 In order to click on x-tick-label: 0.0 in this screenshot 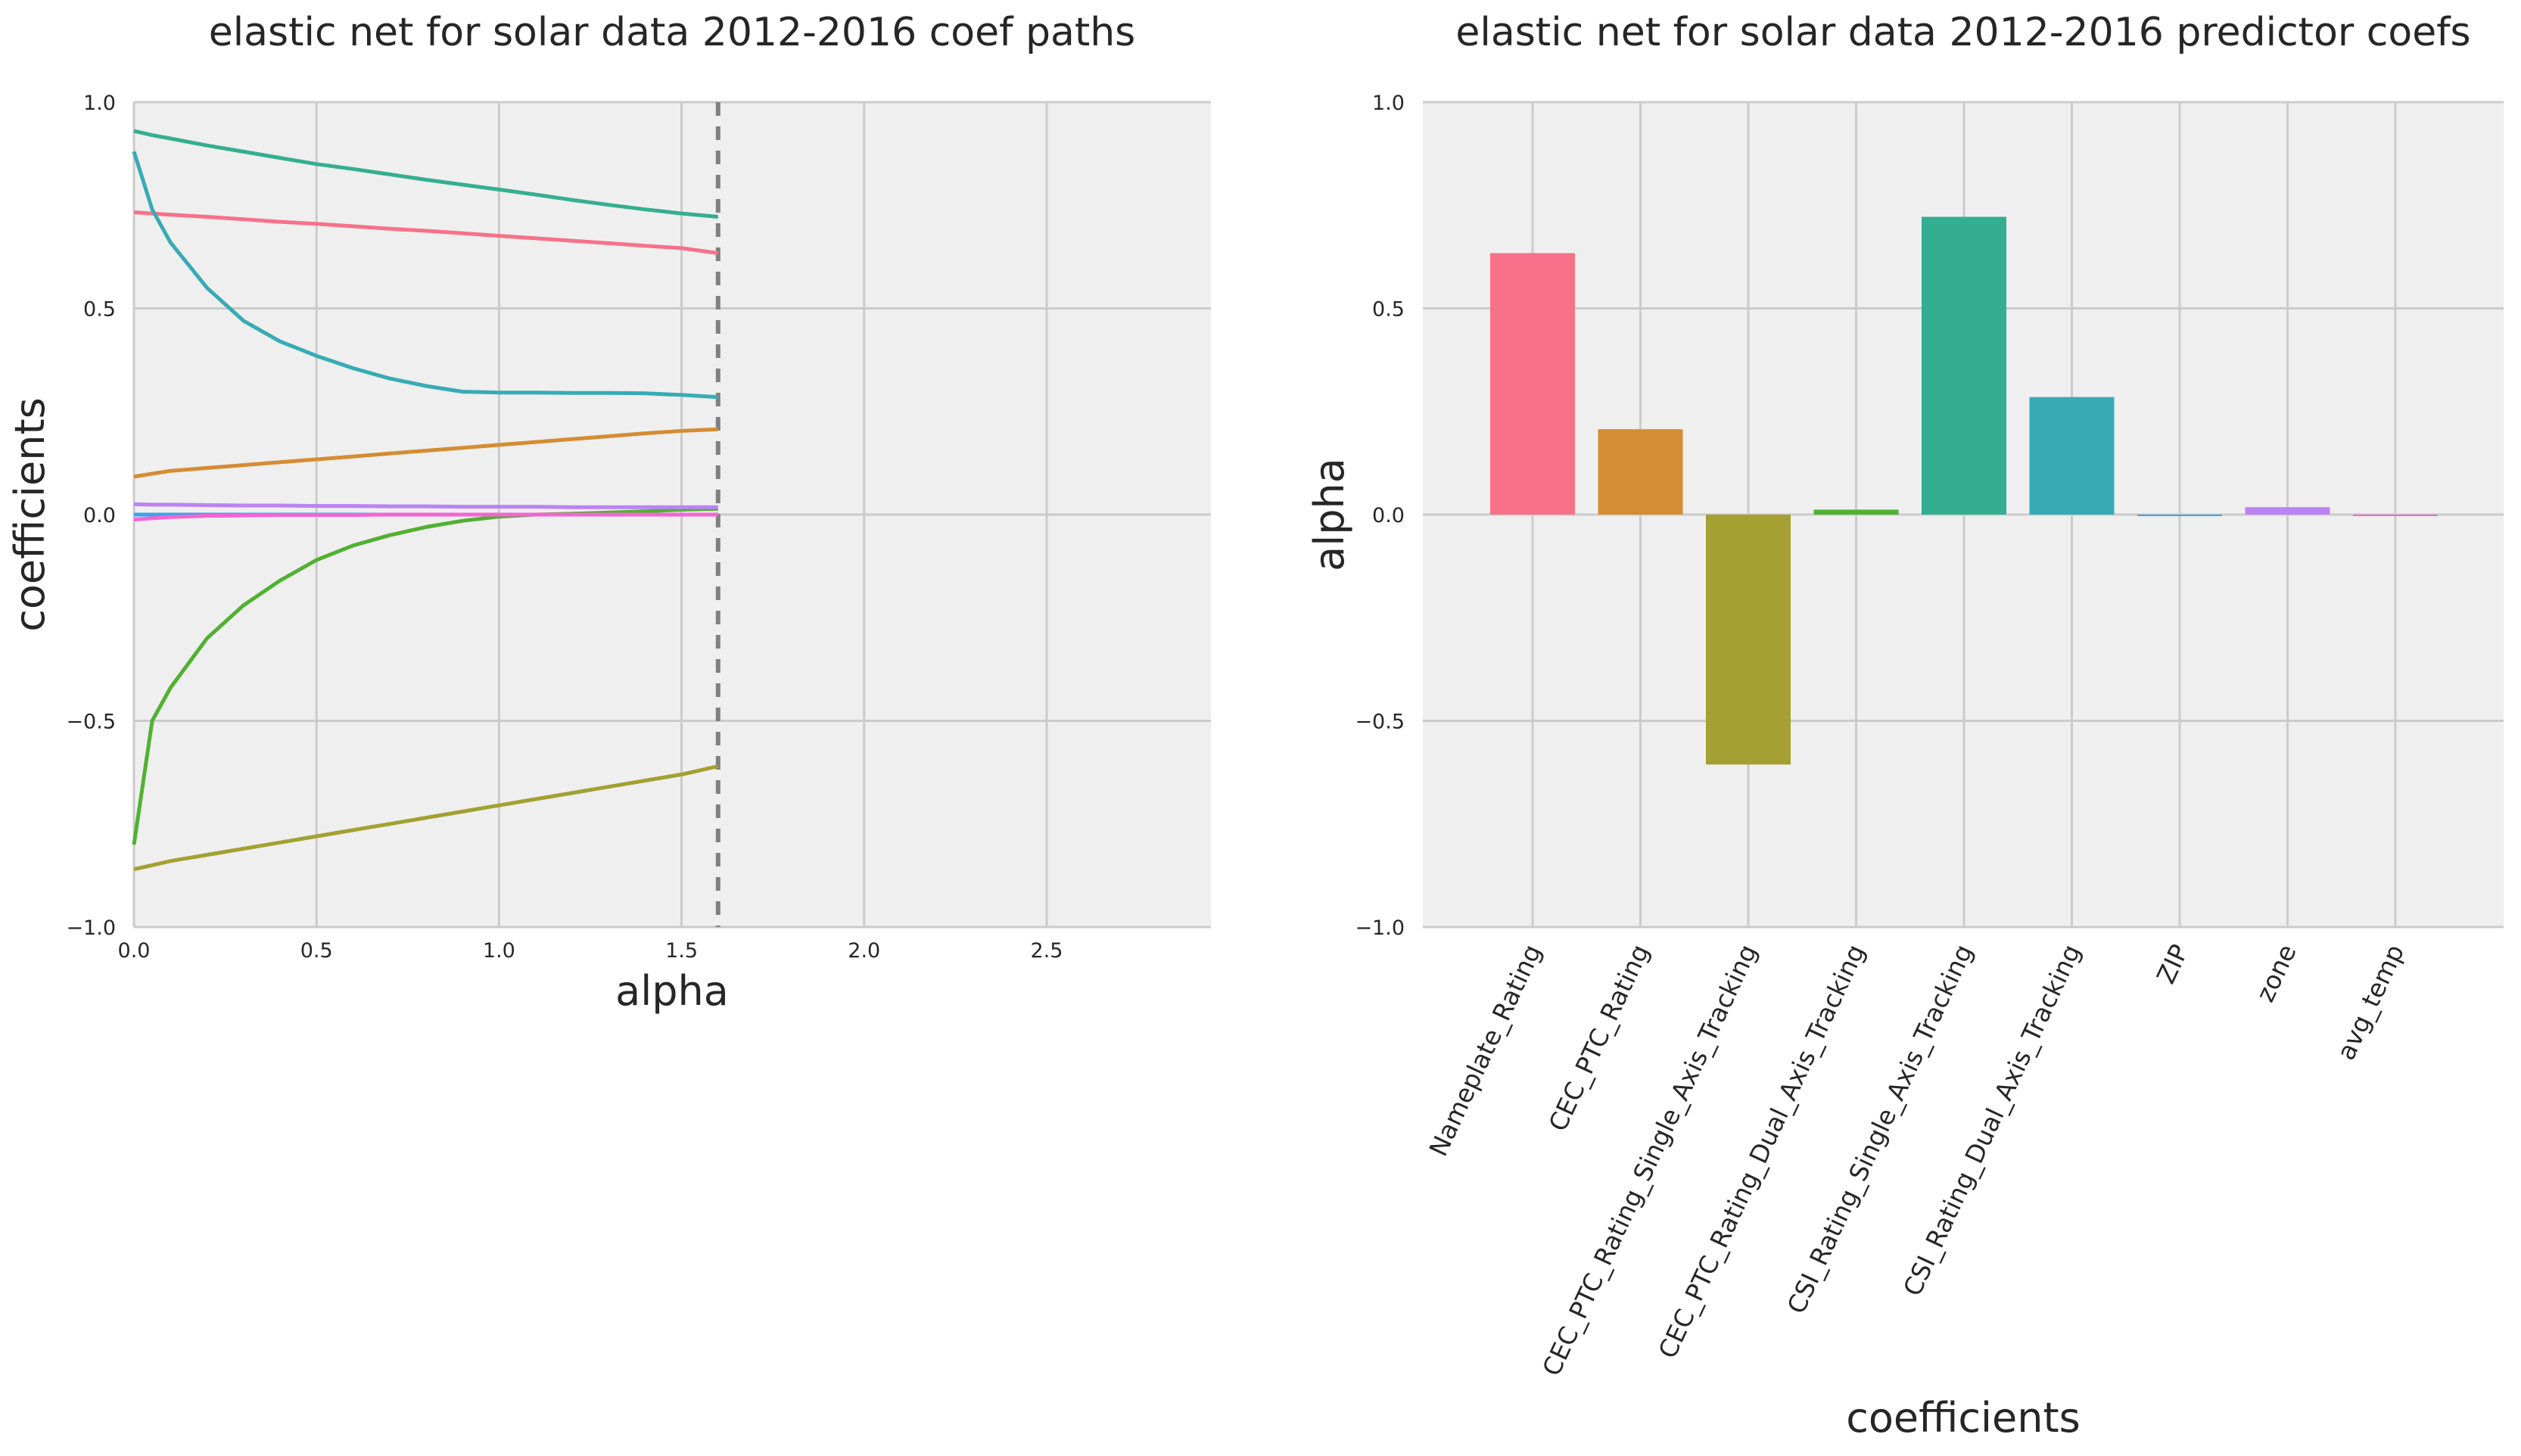, I will do `click(134, 951)`.